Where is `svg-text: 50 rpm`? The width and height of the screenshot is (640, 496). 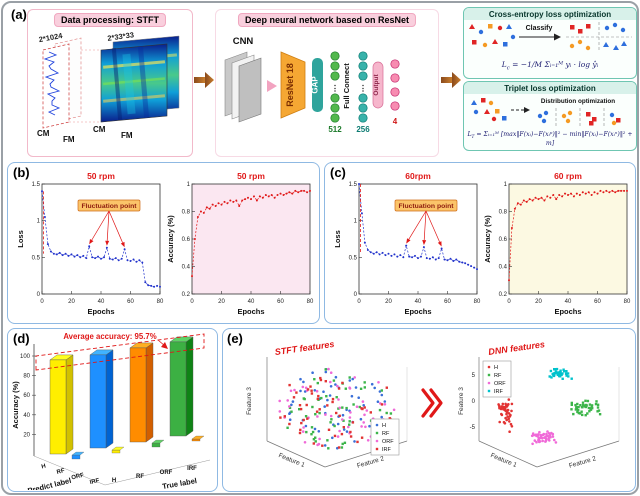
svg-text: 50 rpm is located at coordinates (251, 176).